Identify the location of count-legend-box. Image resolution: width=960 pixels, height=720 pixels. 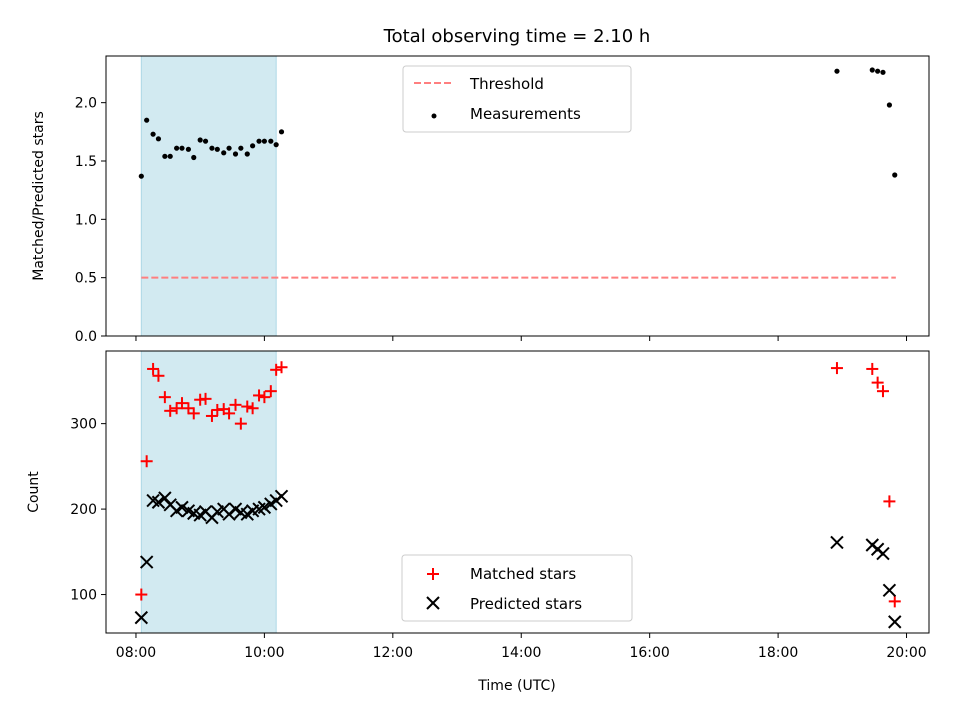
(517, 588).